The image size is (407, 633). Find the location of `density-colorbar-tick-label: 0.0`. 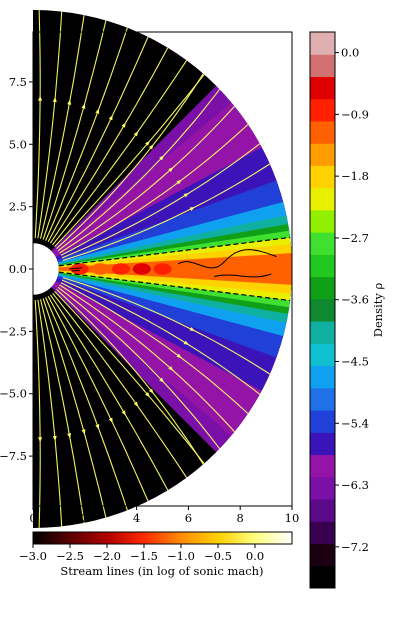

density-colorbar-tick-label: 0.0 is located at coordinates (350, 53).